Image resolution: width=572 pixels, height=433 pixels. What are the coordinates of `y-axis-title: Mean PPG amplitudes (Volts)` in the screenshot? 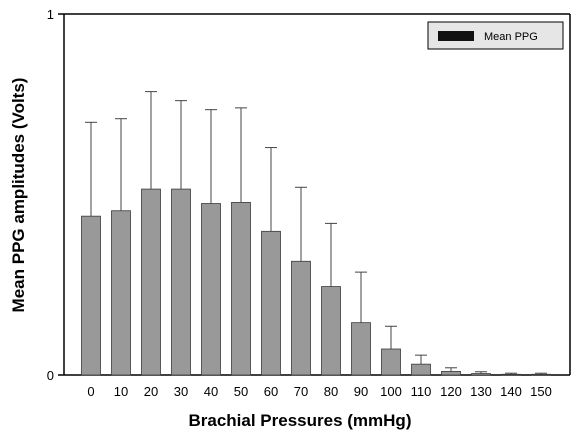 It's located at (18, 195).